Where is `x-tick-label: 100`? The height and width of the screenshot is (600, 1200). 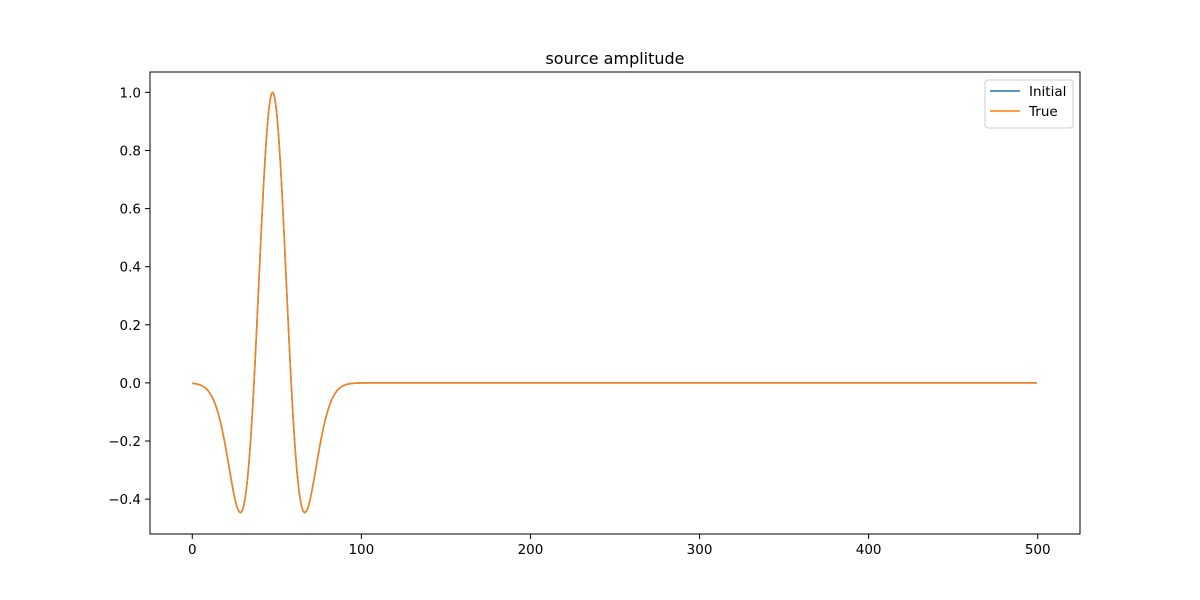
x-tick-label: 100 is located at coordinates (361, 550).